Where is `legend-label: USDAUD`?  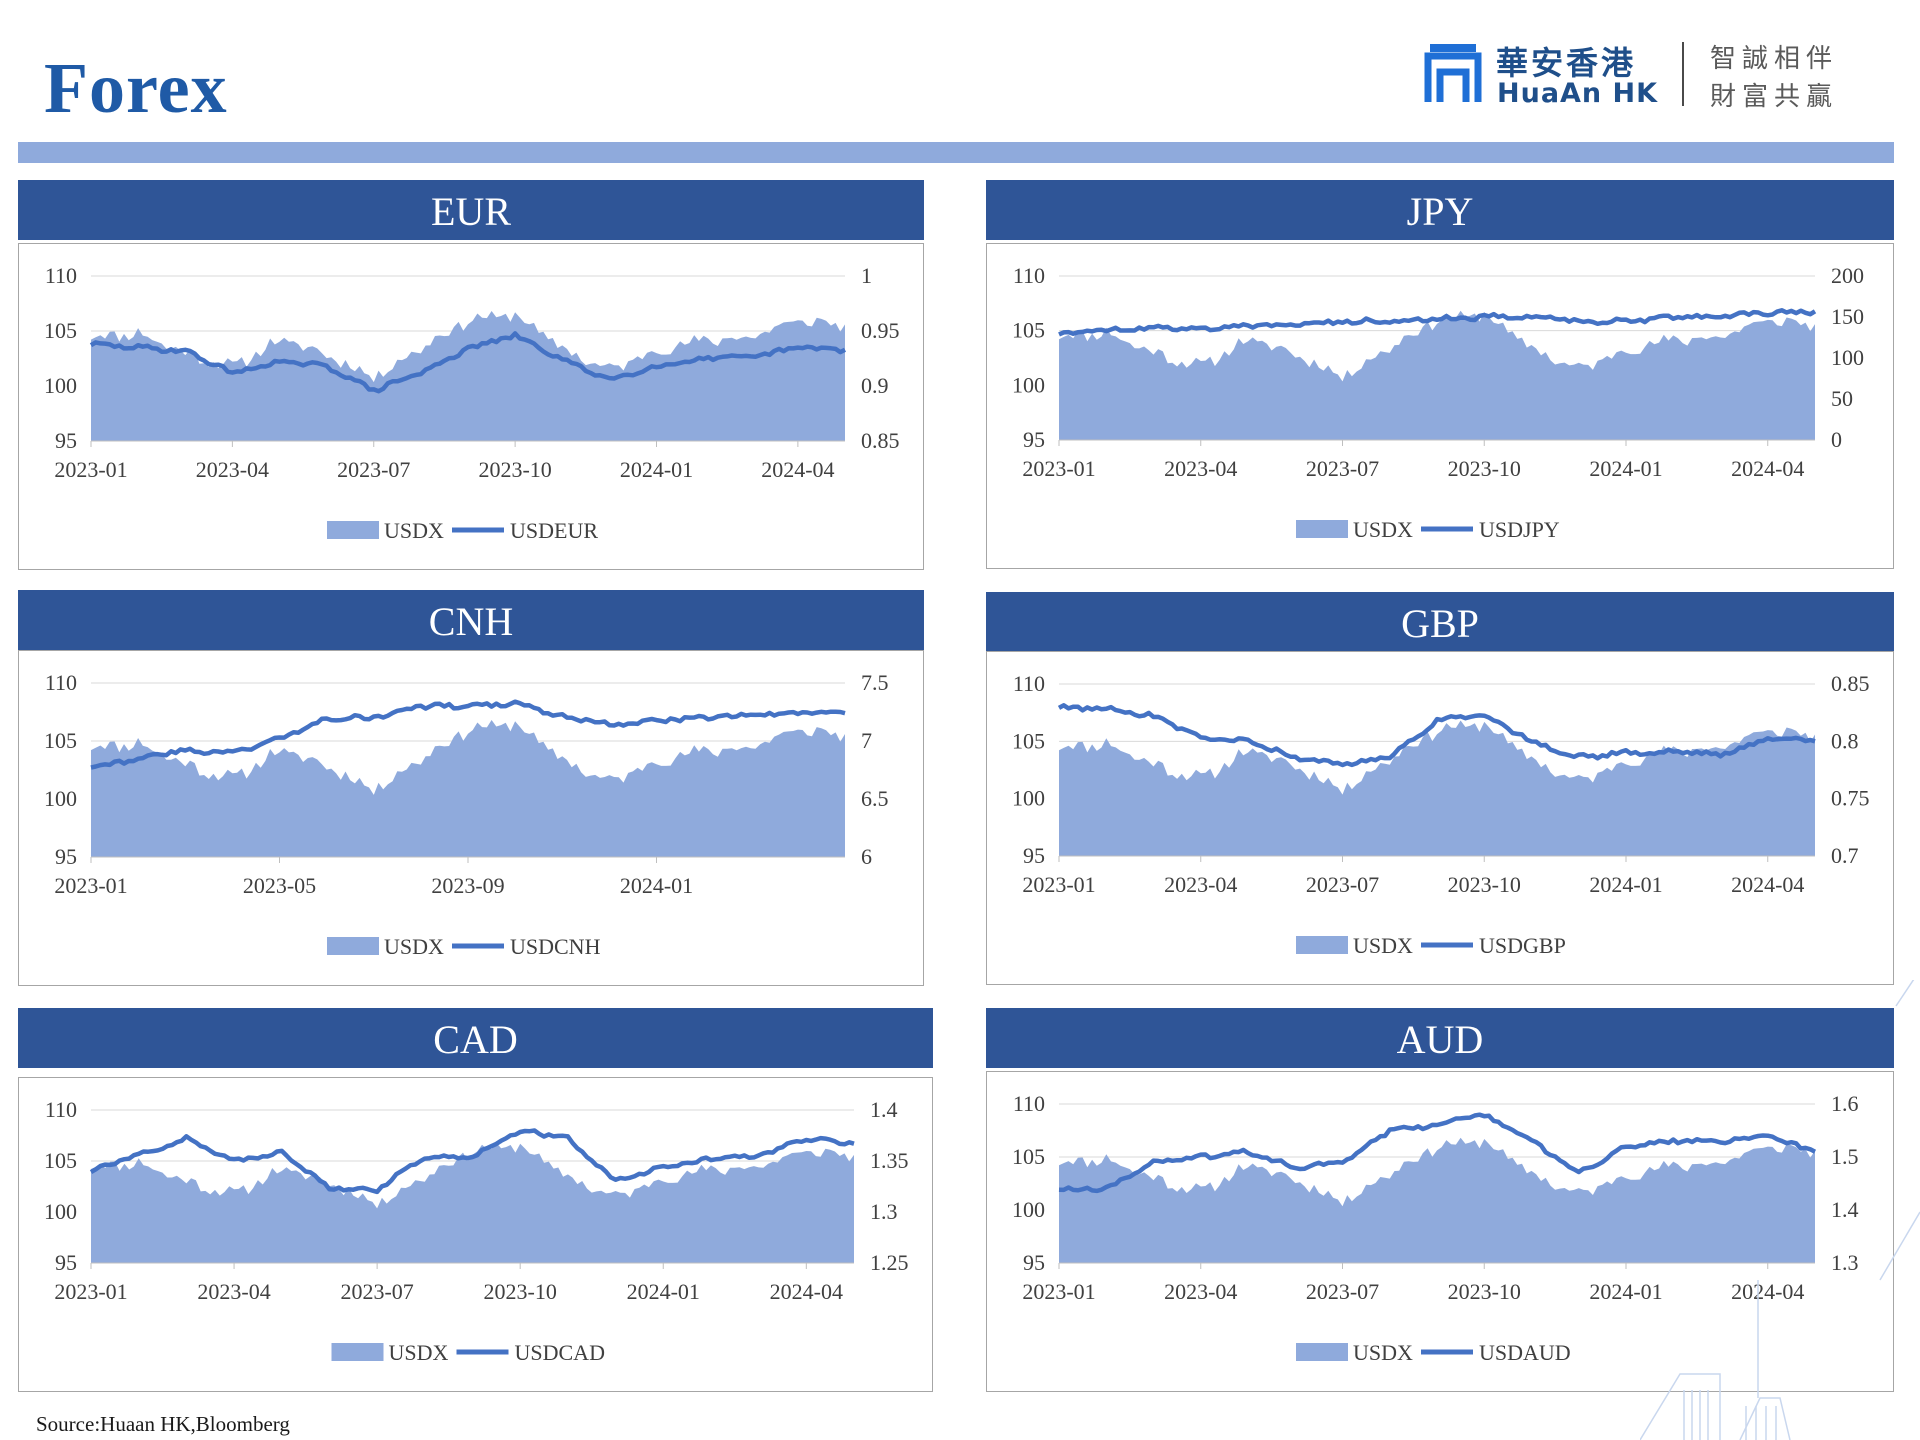 legend-label: USDAUD is located at coordinates (1525, 1352).